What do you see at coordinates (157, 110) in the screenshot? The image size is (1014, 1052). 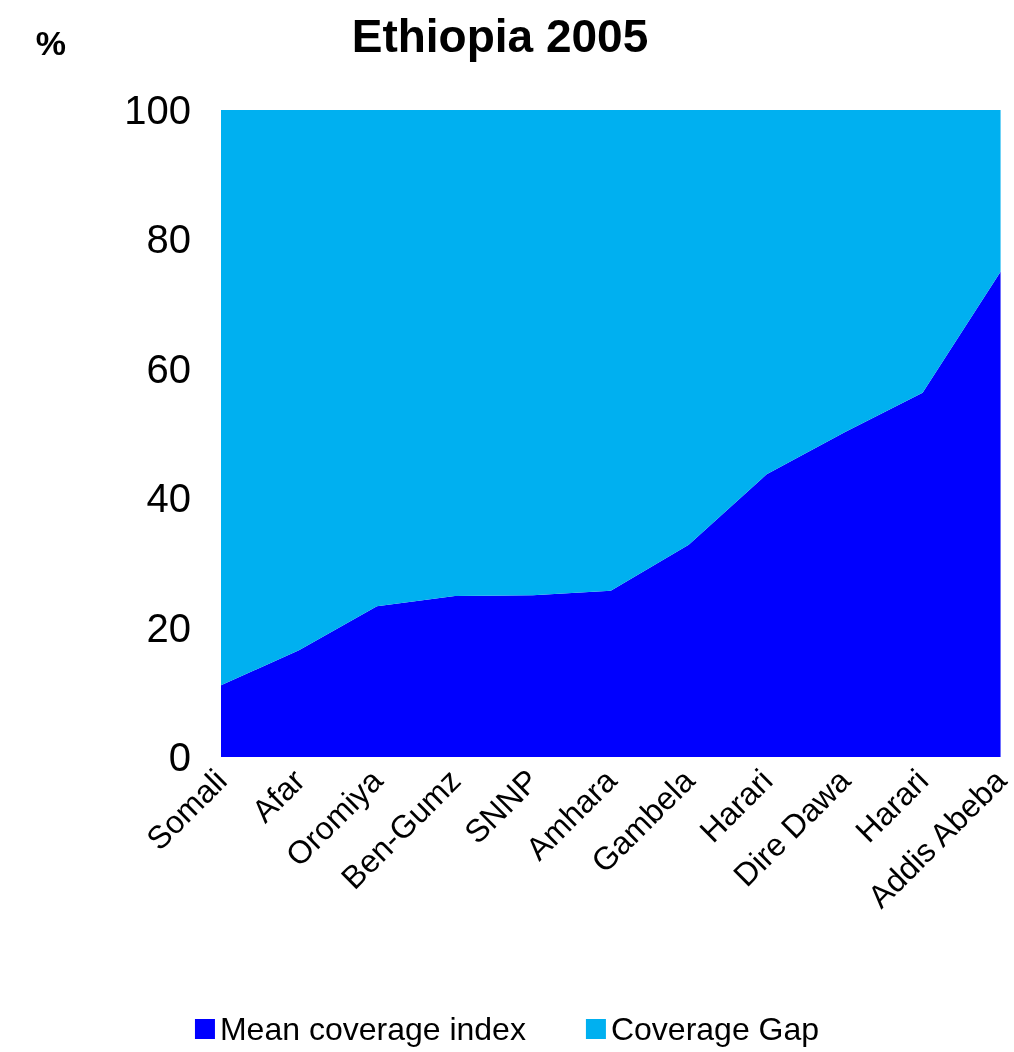 I see `y-tick-label: 100` at bounding box center [157, 110].